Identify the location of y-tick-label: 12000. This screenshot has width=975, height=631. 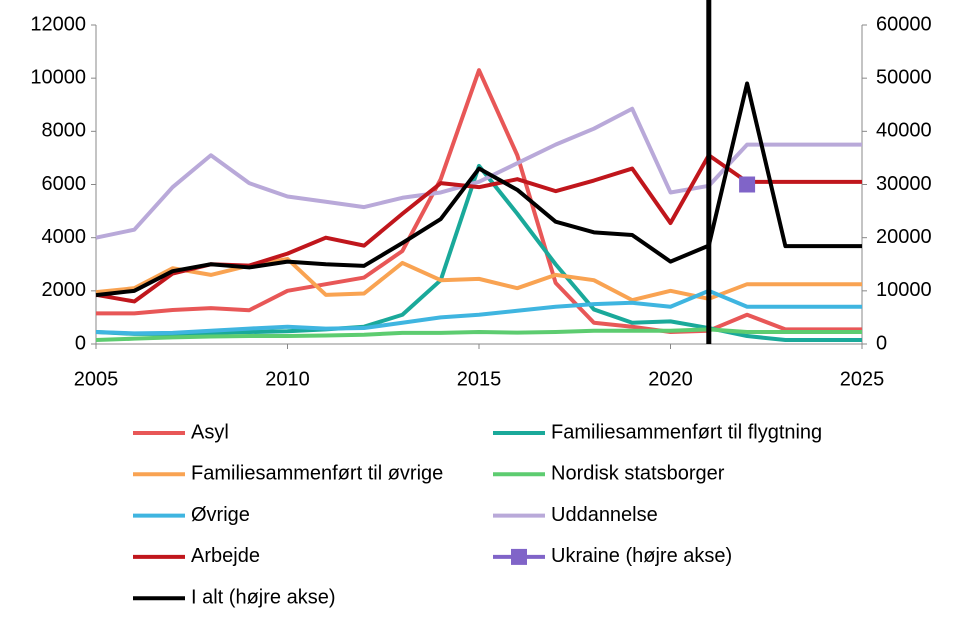
(58, 24).